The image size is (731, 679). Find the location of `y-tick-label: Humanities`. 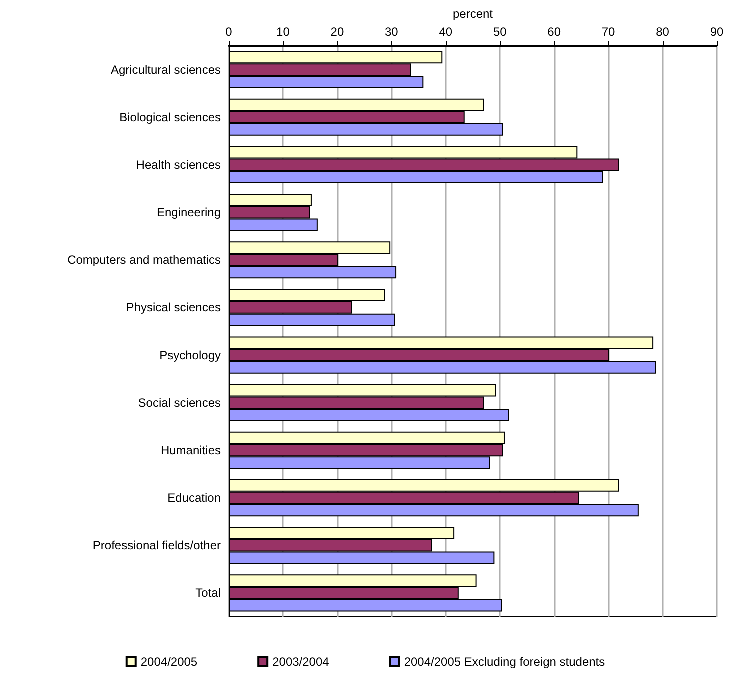

y-tick-label: Humanities is located at coordinates (190, 450).